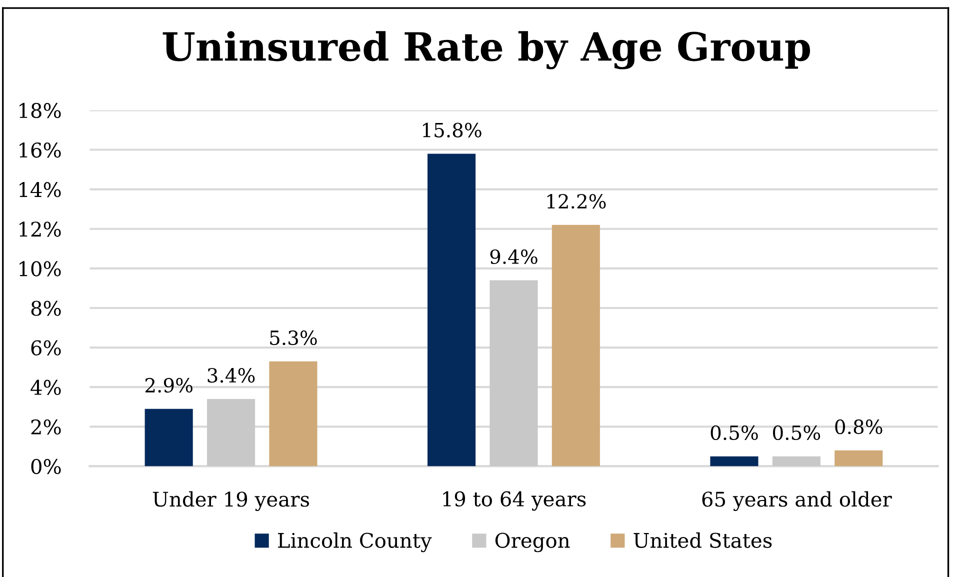 This screenshot has height=577, width=954. What do you see at coordinates (858, 426) in the screenshot?
I see `data-label: 0.8%` at bounding box center [858, 426].